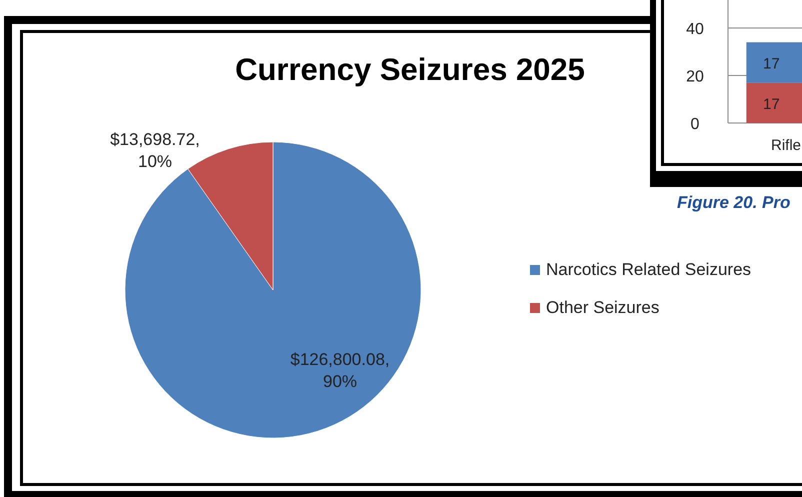 This screenshot has height=497, width=802. What do you see at coordinates (340, 370) in the screenshot?
I see `data-label: $126,800.08, 90%` at bounding box center [340, 370].